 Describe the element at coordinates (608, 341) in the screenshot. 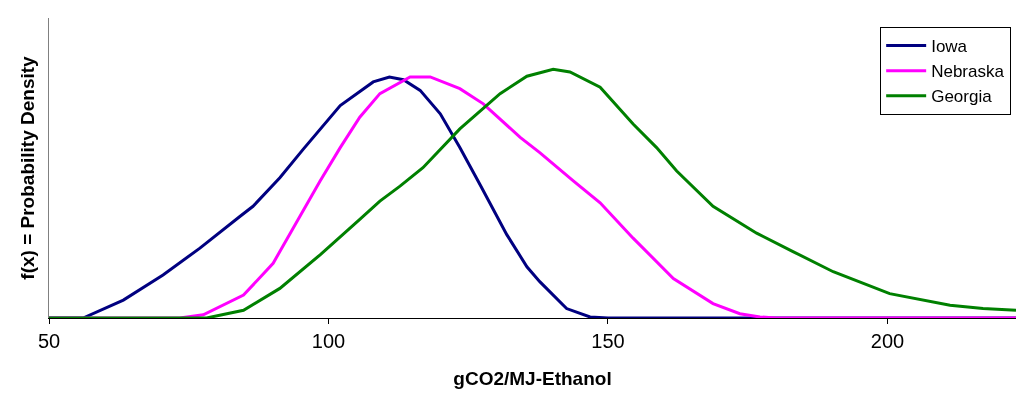

I see `x-tick-label: 150` at that location.